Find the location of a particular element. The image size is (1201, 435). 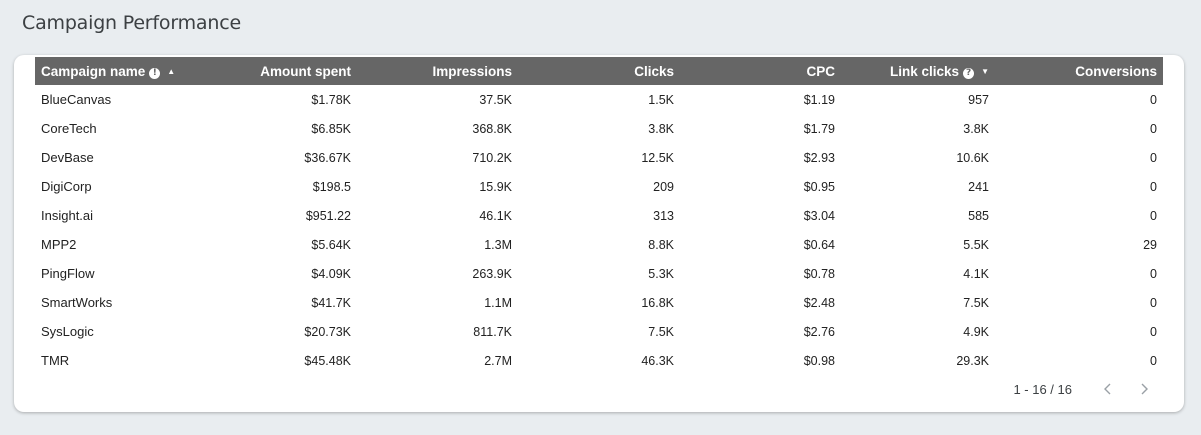

cell-link-clicks: 5.5K is located at coordinates (976, 244).